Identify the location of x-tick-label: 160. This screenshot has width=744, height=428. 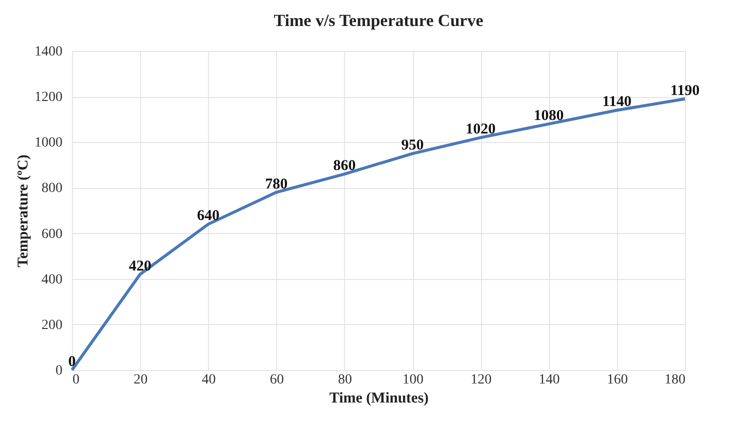
(617, 380).